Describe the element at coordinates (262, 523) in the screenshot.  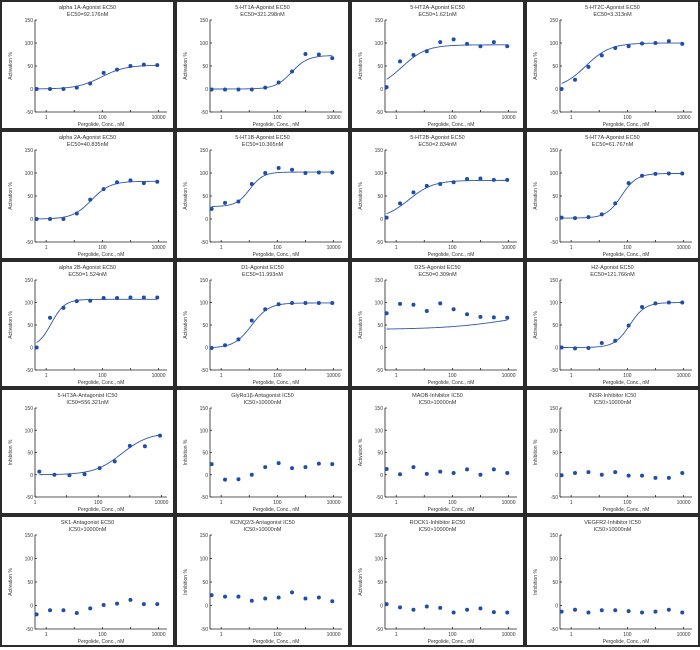
I see `chart-title: KCNQ2/3-Antagonist IC50` at that location.